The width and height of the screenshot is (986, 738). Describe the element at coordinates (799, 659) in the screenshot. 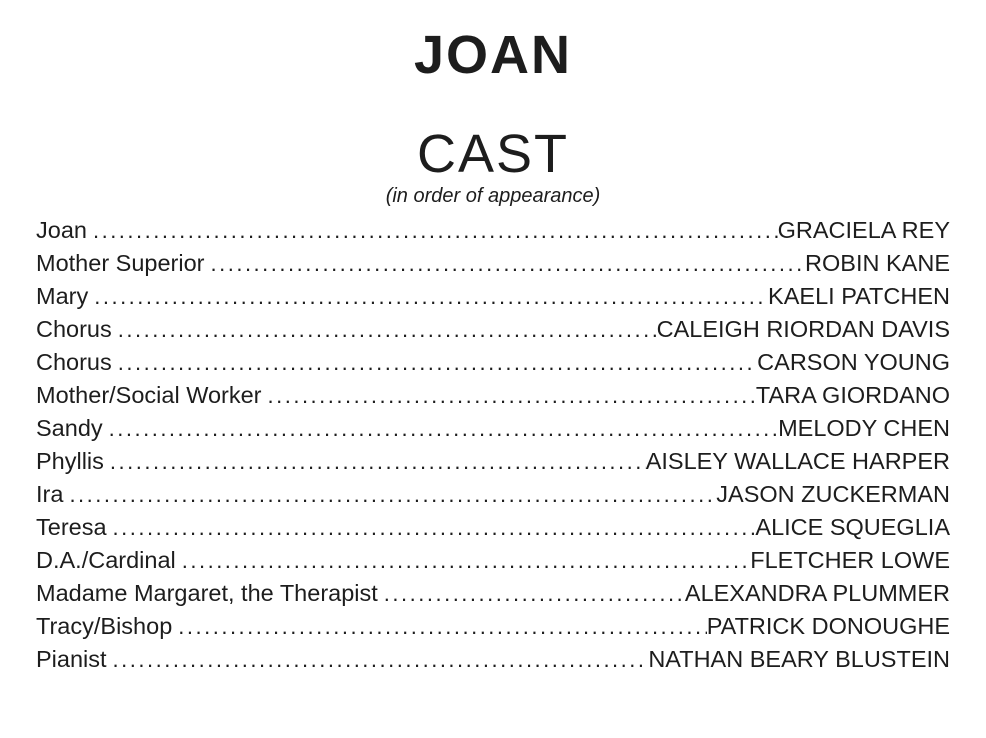

I see `cast-performer: NATHAN BEARY BLUSTEIN` at that location.